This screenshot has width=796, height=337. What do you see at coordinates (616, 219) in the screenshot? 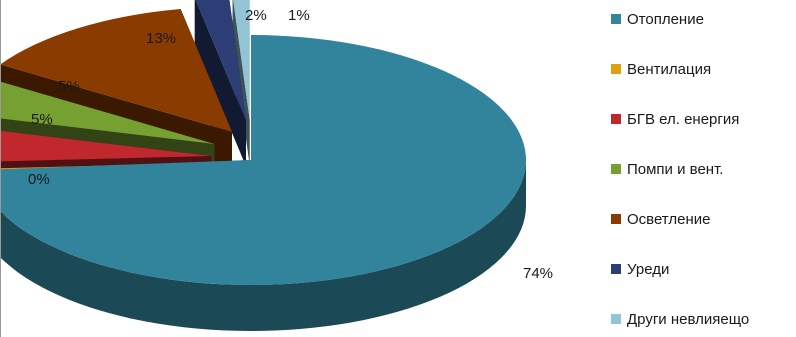
I see `legend-swatch-осветление` at bounding box center [616, 219].